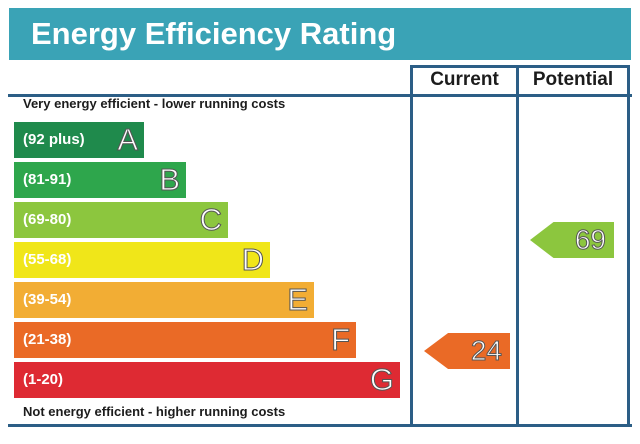  I want to click on band-letter: C, so click(210, 220).